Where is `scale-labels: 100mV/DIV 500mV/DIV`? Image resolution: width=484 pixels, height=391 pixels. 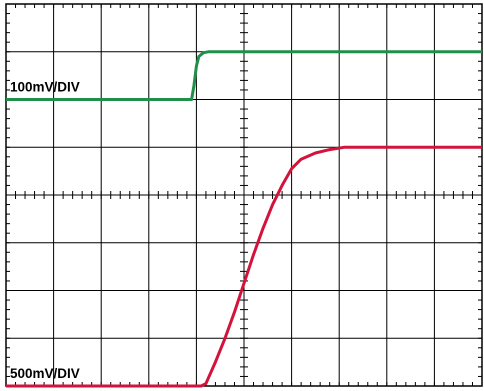 scale-labels: 100mV/DIV 500mV/DIV is located at coordinates (45, 231).